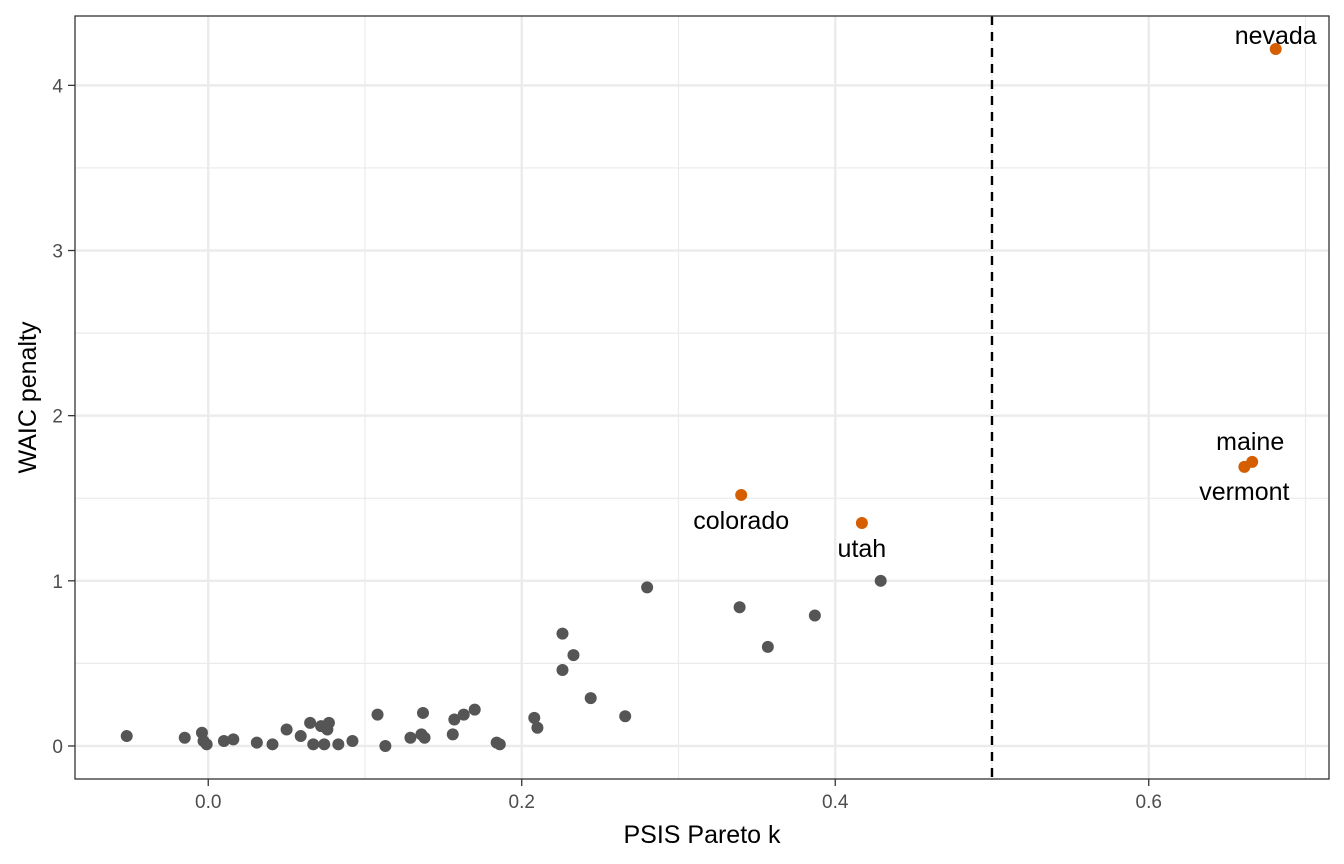 Image resolution: width=1344 pixels, height=864 pixels. Describe the element at coordinates (57, 86) in the screenshot. I see `y-tick-label: 4` at that location.